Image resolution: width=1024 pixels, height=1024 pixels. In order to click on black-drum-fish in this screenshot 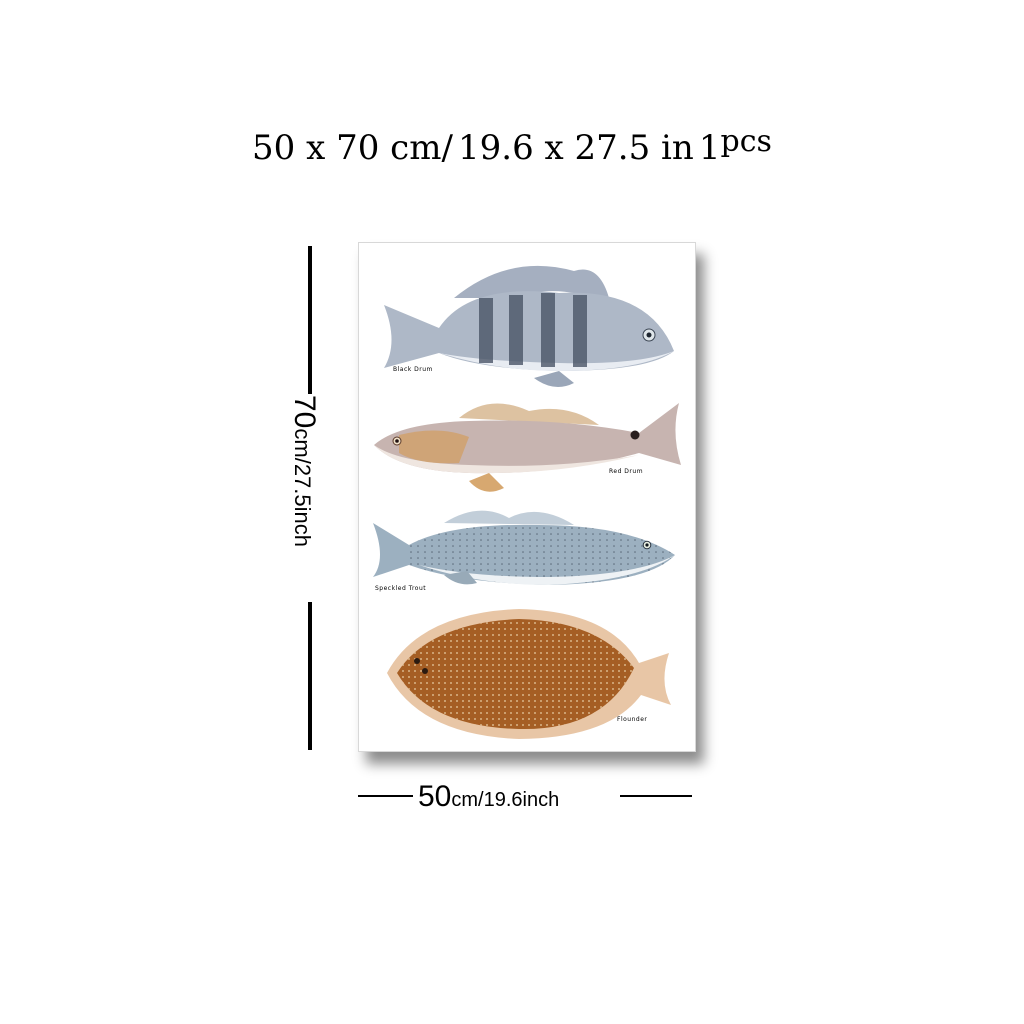, I will do `click(529, 326)`.